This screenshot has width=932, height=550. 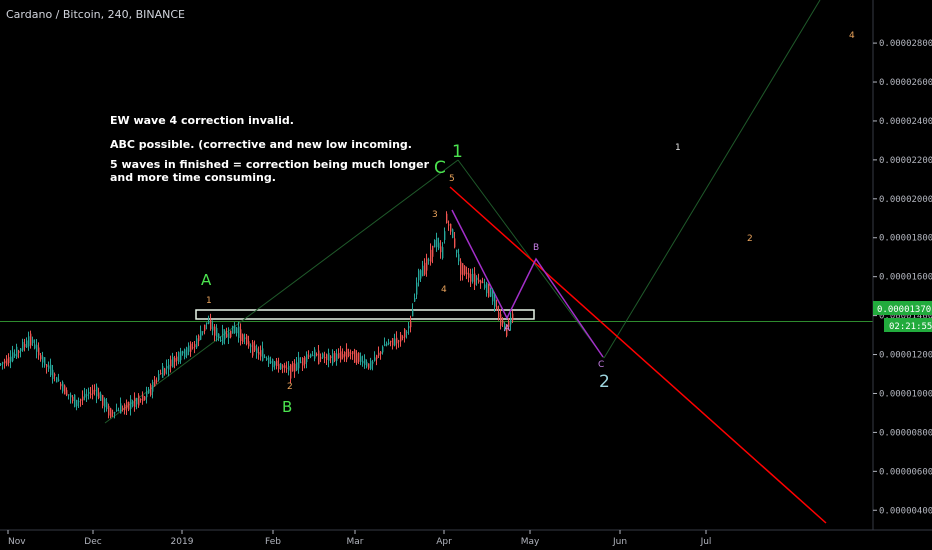 What do you see at coordinates (530, 542) in the screenshot?
I see `x-tick-label: May` at bounding box center [530, 542].